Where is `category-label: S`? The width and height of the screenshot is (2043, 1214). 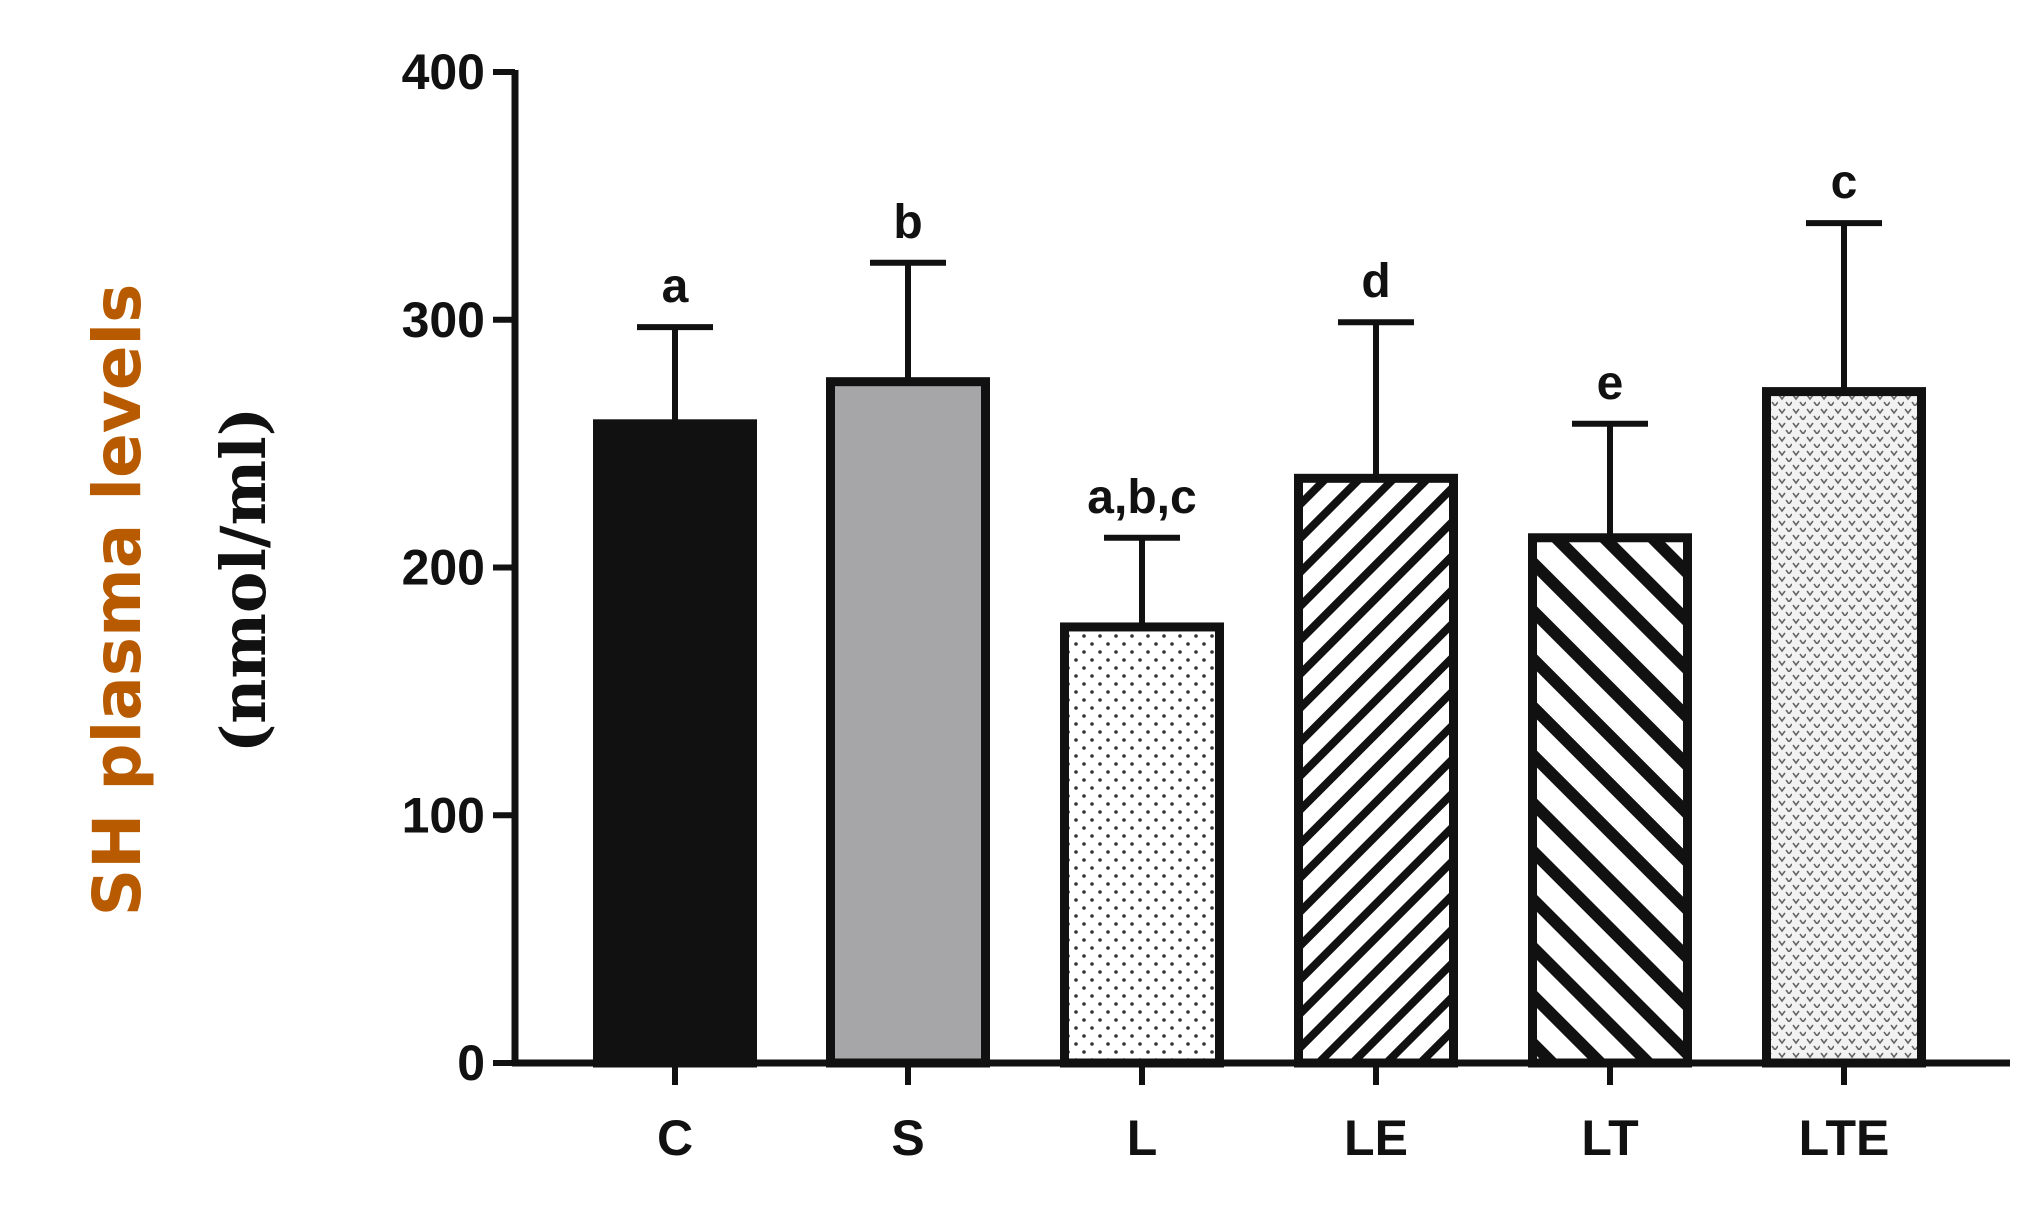 category-label: S is located at coordinates (907, 1138).